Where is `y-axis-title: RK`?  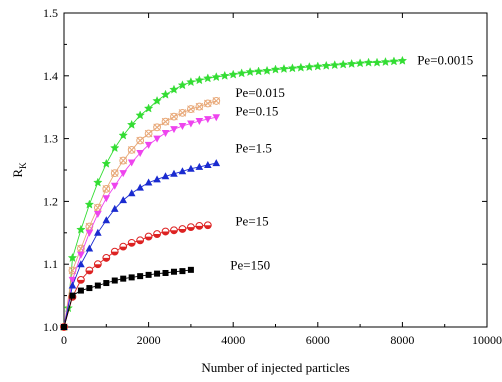
y-axis-title: RK is located at coordinates (19, 170).